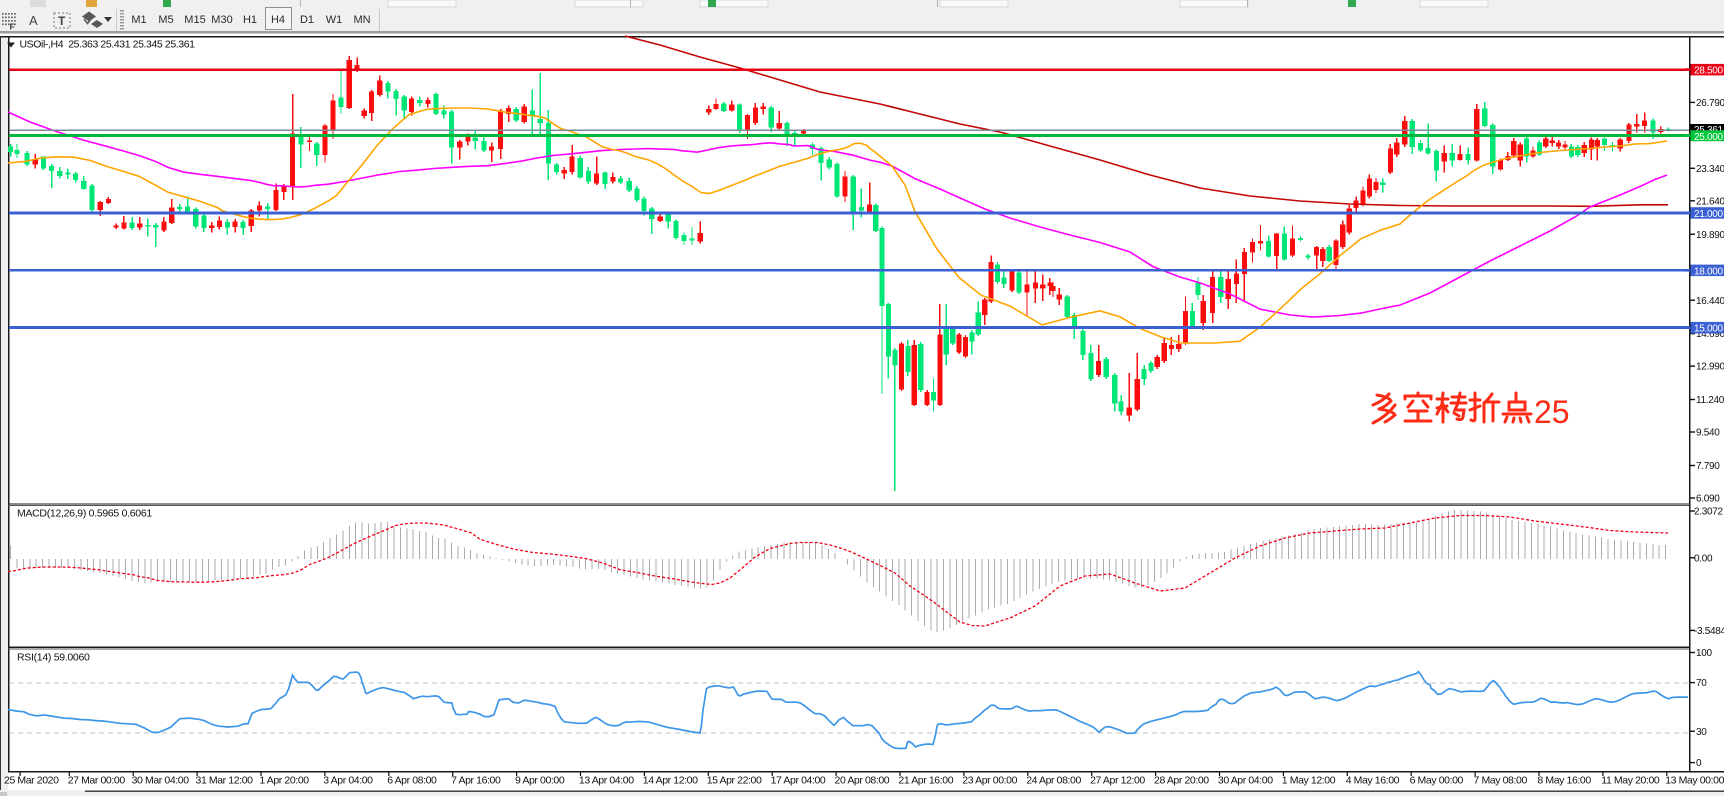 The image size is (1724, 796). I want to click on svg-text: 18.000, so click(1709, 271).